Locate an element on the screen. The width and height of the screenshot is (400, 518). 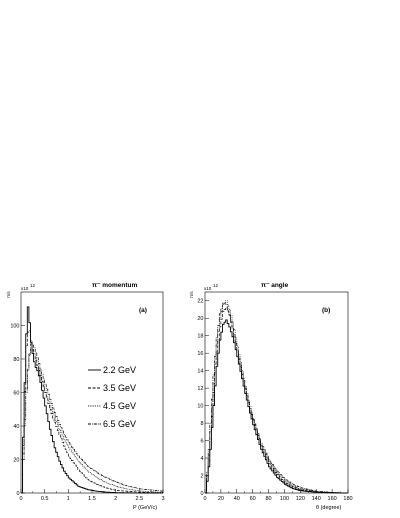
x-tick-label: 80 is located at coordinates (268, 499).